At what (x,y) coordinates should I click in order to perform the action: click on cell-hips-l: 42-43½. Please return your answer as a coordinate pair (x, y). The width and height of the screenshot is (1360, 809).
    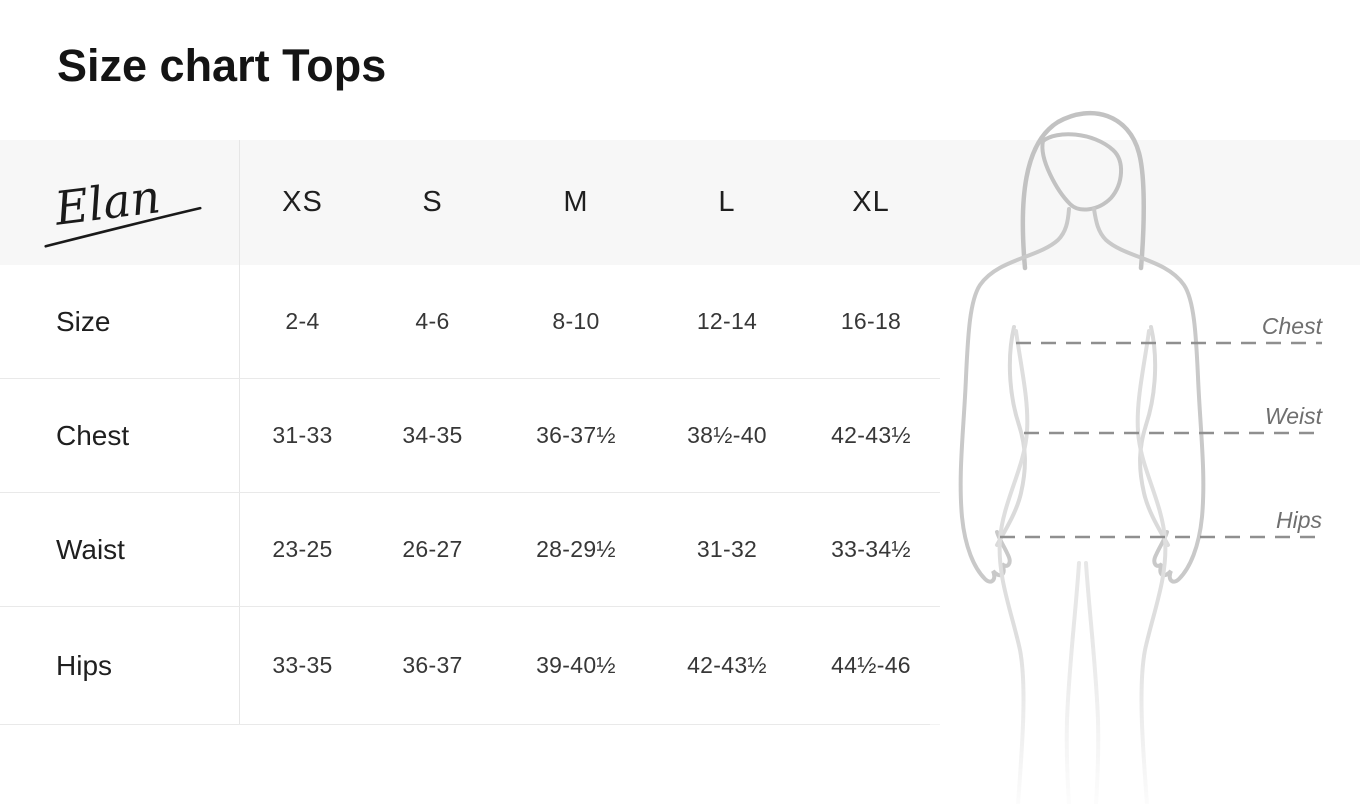
    Looking at the image, I should click on (727, 665).